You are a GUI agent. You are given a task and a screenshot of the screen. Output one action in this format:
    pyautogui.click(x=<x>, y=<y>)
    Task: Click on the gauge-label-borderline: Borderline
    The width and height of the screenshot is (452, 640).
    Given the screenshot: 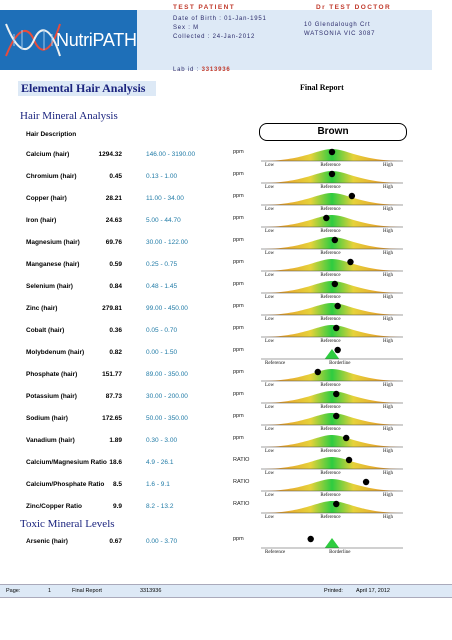 What is the action you would take?
    pyautogui.click(x=340, y=552)
    